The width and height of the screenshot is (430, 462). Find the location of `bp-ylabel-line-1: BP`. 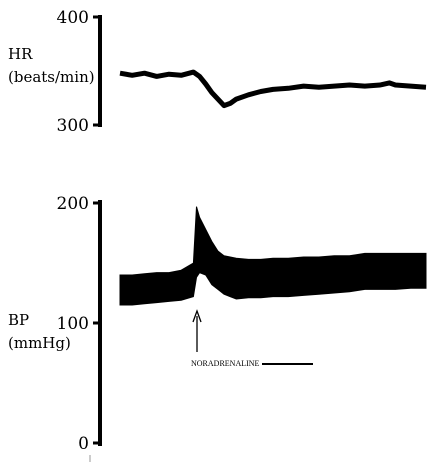

bp-ylabel-line-1: BP is located at coordinates (18, 320).